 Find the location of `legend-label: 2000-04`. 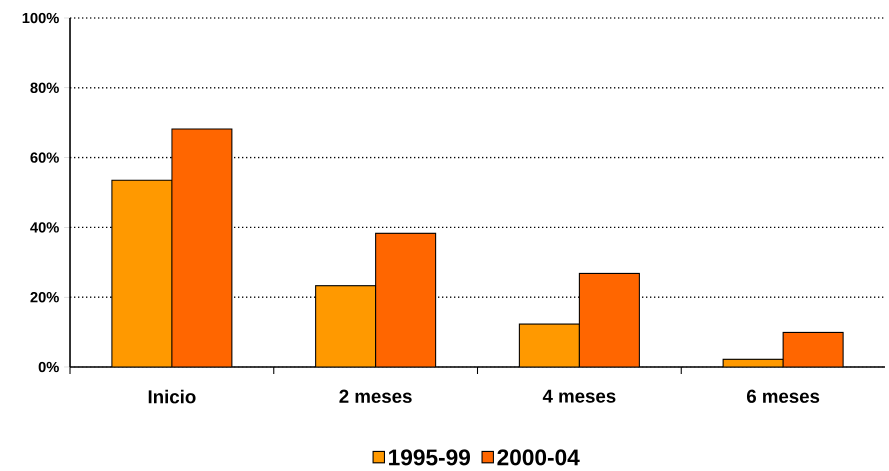

legend-label: 2000-04 is located at coordinates (538, 457).